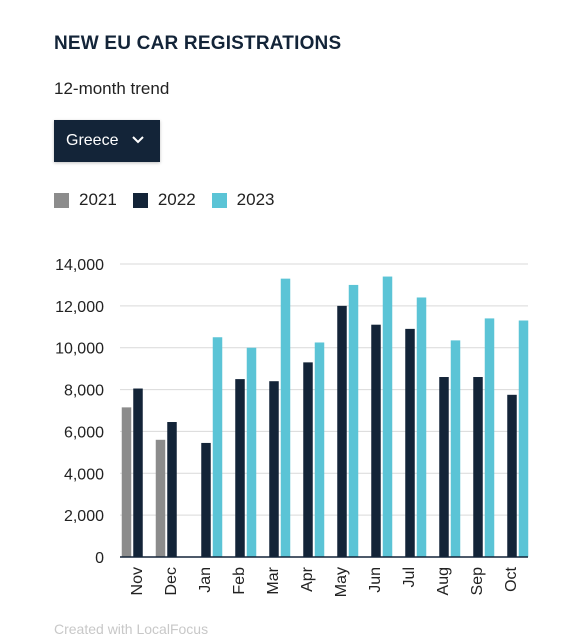 This screenshot has width=582, height=640. Describe the element at coordinates (341, 582) in the screenshot. I see `x-tick-label: May` at that location.